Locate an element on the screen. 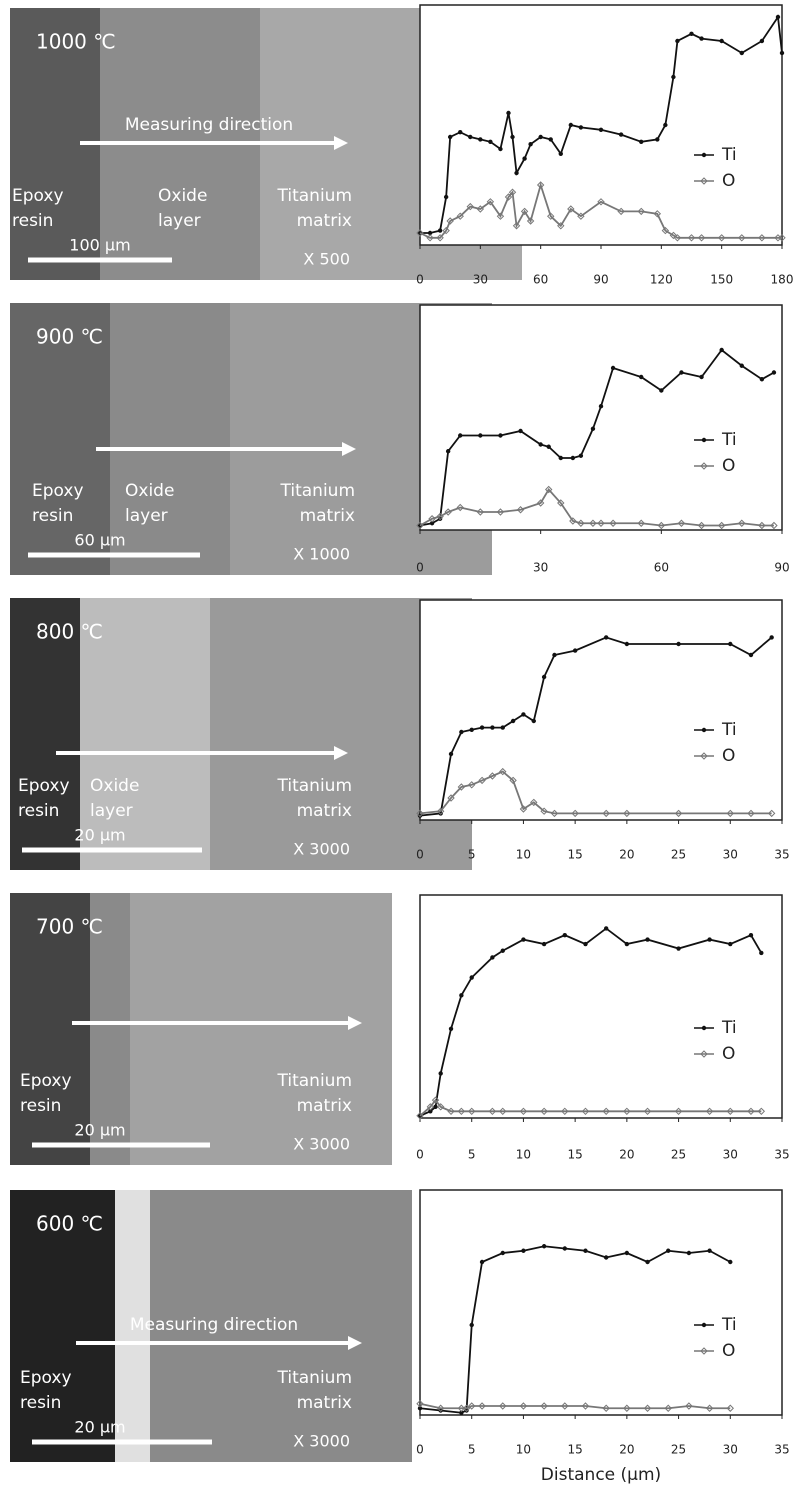 The width and height of the screenshot is (797, 1490). scale-label: 60 μm is located at coordinates (99, 540).